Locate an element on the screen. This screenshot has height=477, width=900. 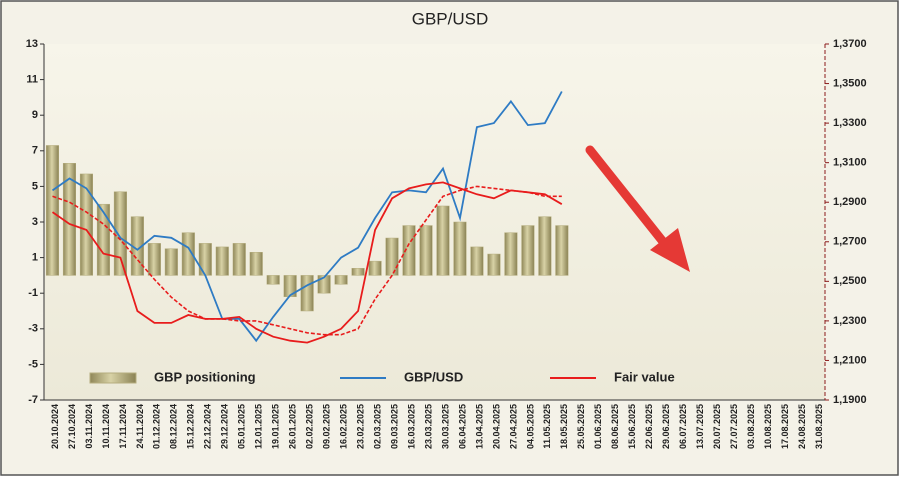
legend-label: GBP/USD is located at coordinates (433, 376).